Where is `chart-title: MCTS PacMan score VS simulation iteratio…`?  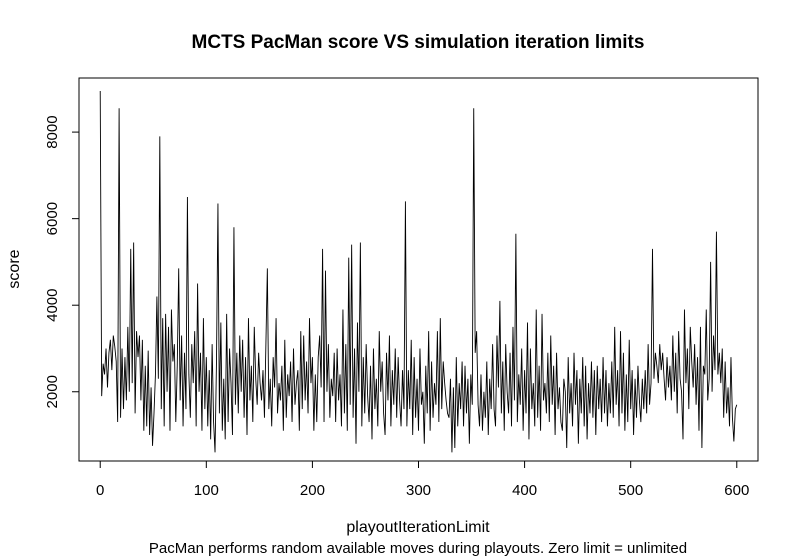
chart-title: MCTS PacMan score VS simulation iteratio… is located at coordinates (418, 42).